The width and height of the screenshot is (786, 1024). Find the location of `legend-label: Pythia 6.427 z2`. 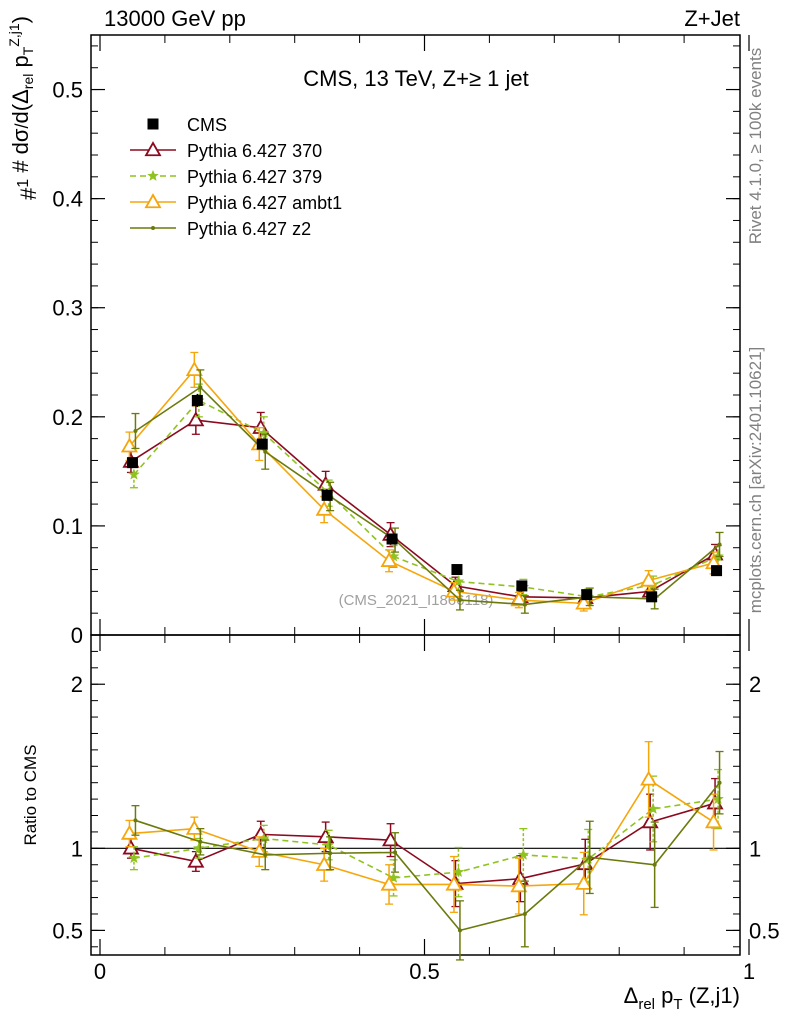

legend-label: Pythia 6.427 z2 is located at coordinates (249, 229).